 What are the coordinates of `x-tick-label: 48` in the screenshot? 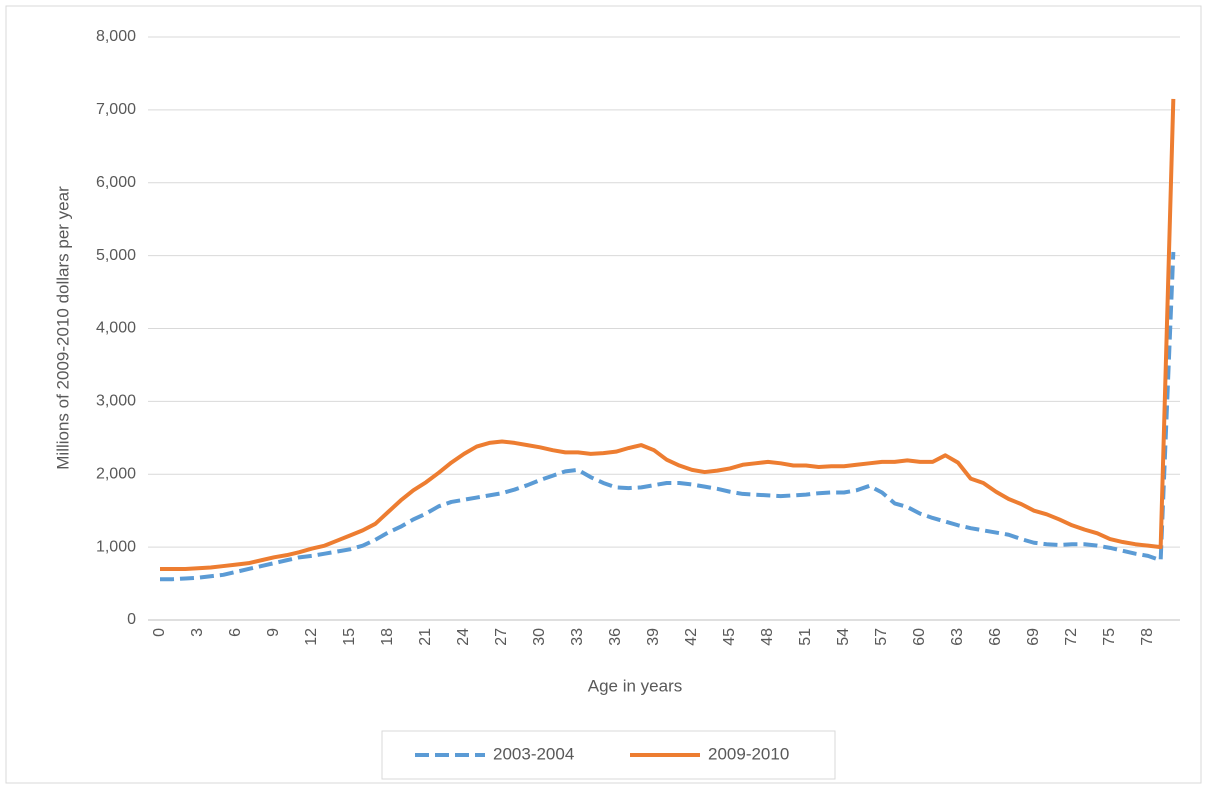 It's located at (767, 637).